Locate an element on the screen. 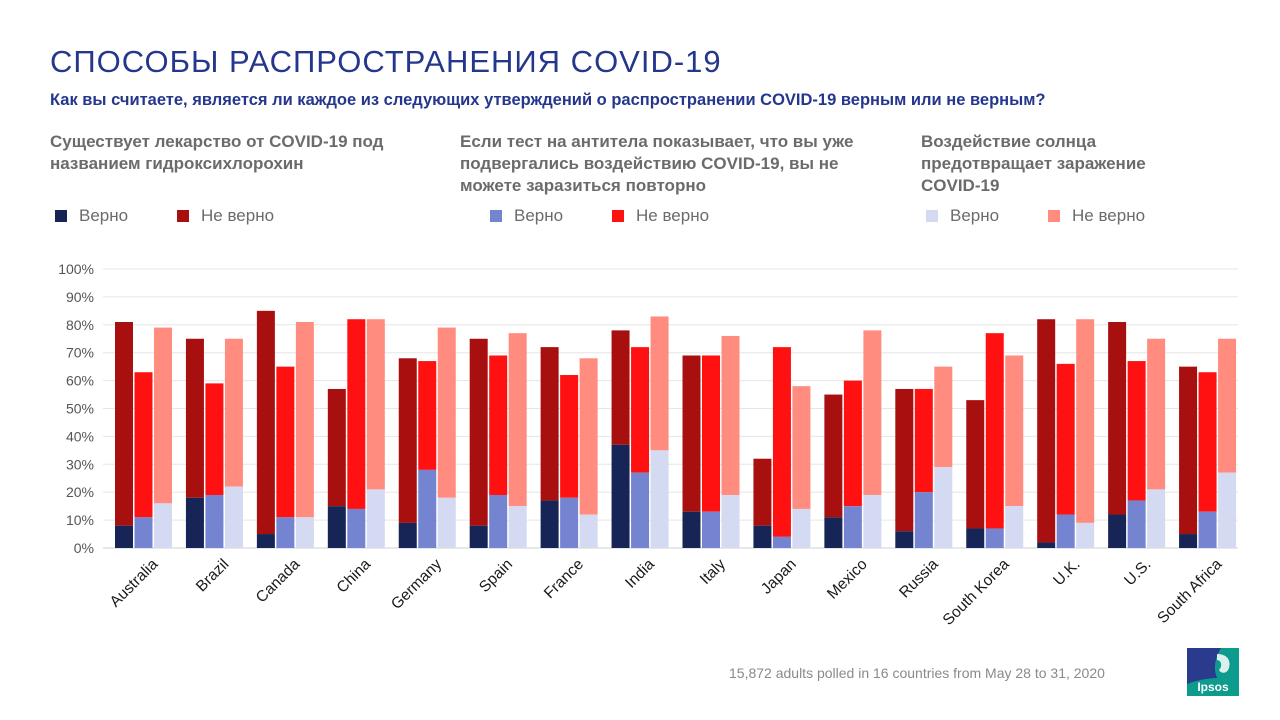  logo-text: Ipsos is located at coordinates (1213, 687).